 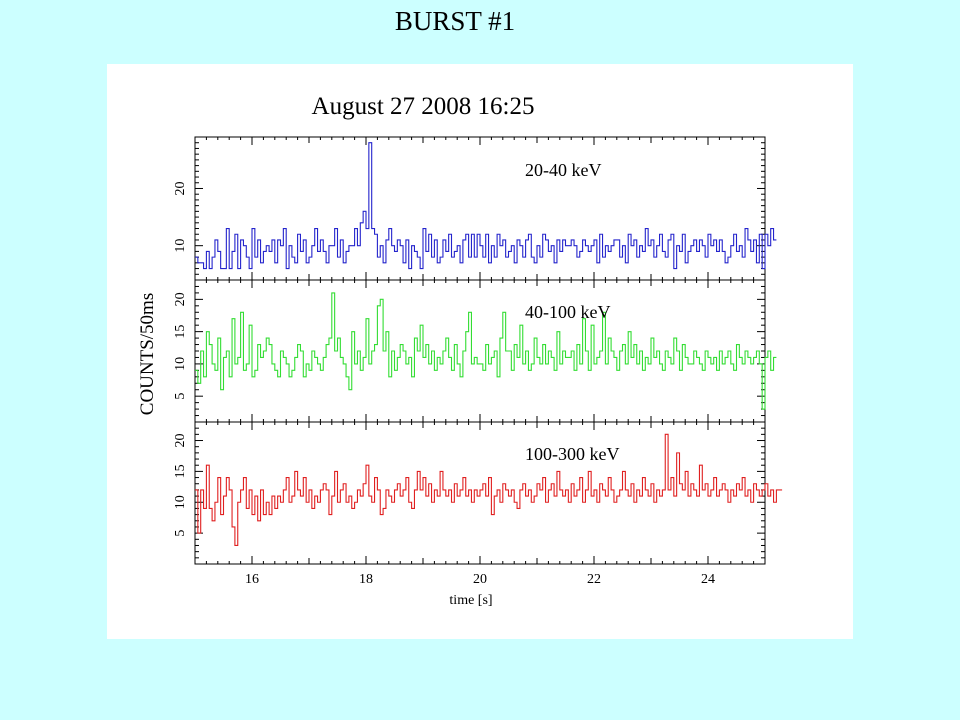 What do you see at coordinates (470, 600) in the screenshot?
I see `x-axis-label: time [s]` at bounding box center [470, 600].